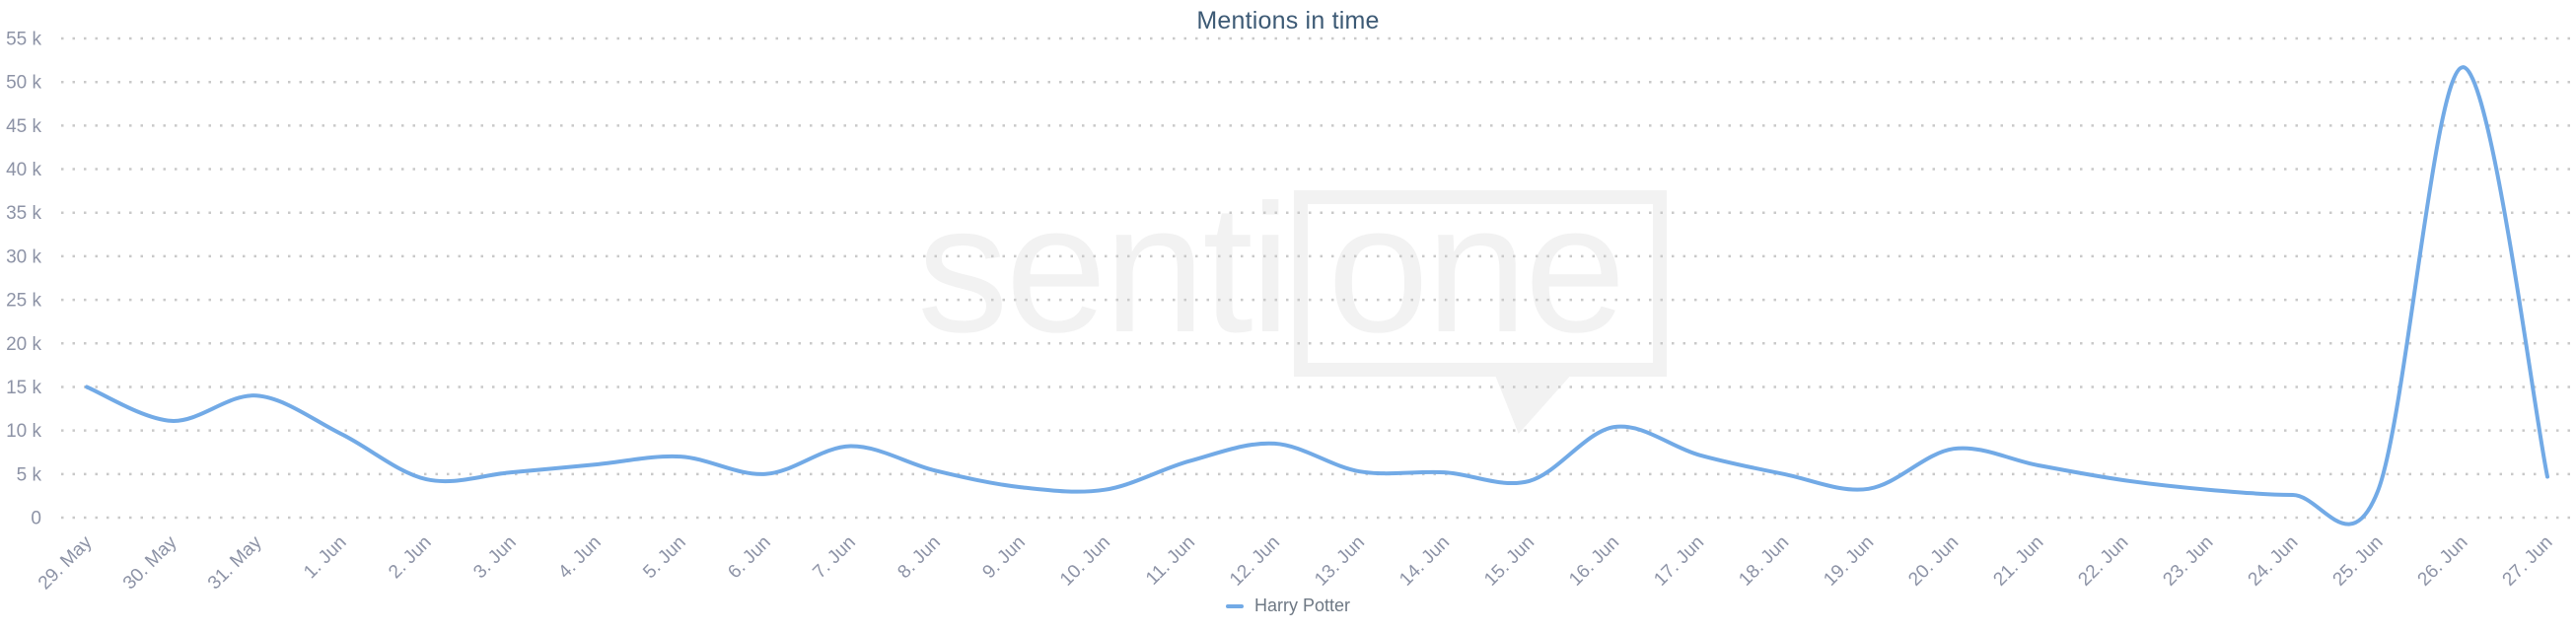 This screenshot has height=631, width=2576. What do you see at coordinates (664, 558) in the screenshot?
I see `x-axis-tick-label: 5. Jun` at bounding box center [664, 558].